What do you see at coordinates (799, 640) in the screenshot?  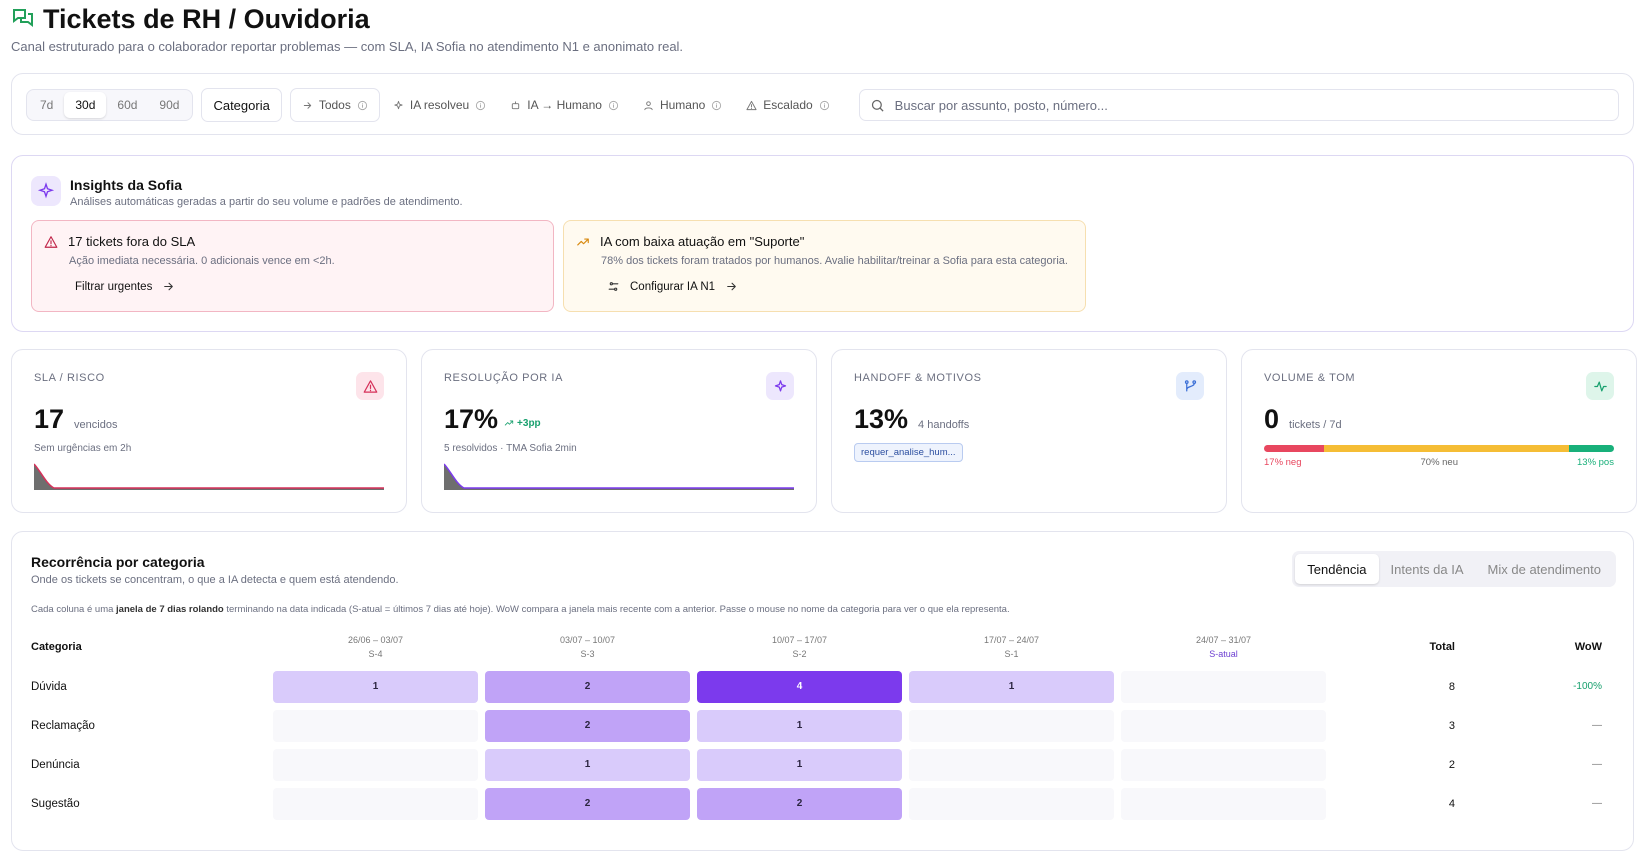 I see `week-range: 10/07 – 17/07` at bounding box center [799, 640].